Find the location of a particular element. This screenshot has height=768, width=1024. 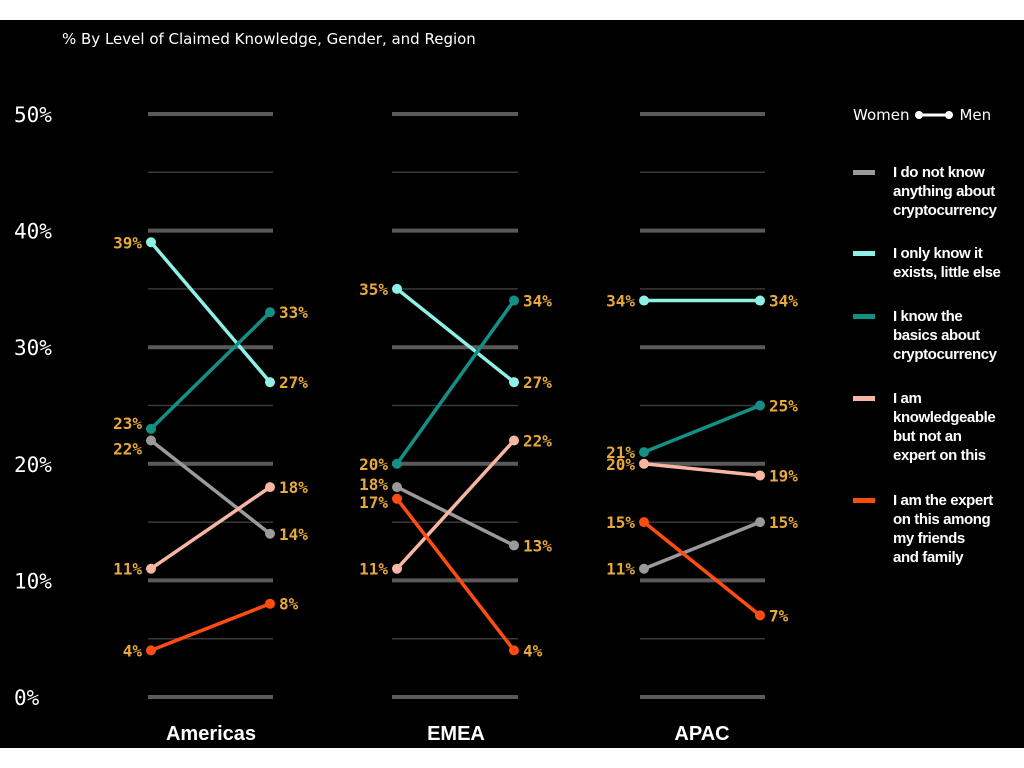

men-value-label: 4% is located at coordinates (533, 650).